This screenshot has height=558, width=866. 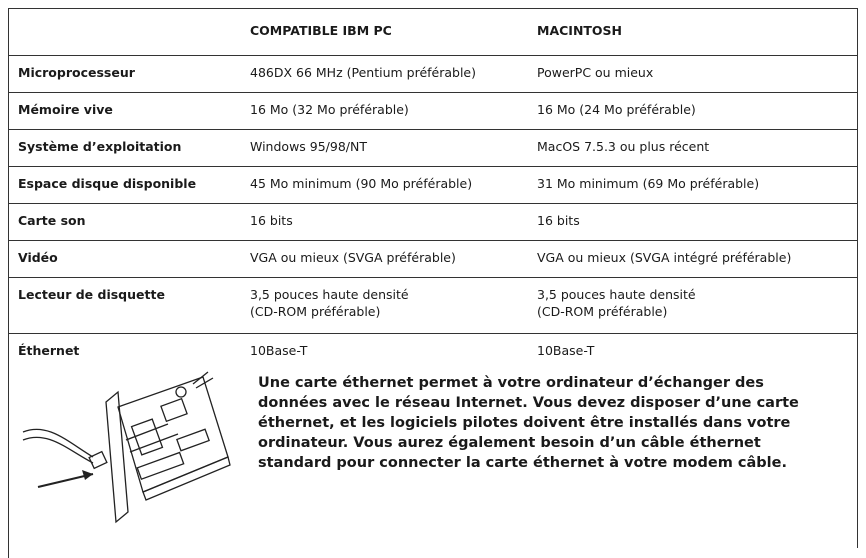 I want to click on cell-text: VGA ou mieux (SVGA intégré préférable), so click(x=664, y=257).